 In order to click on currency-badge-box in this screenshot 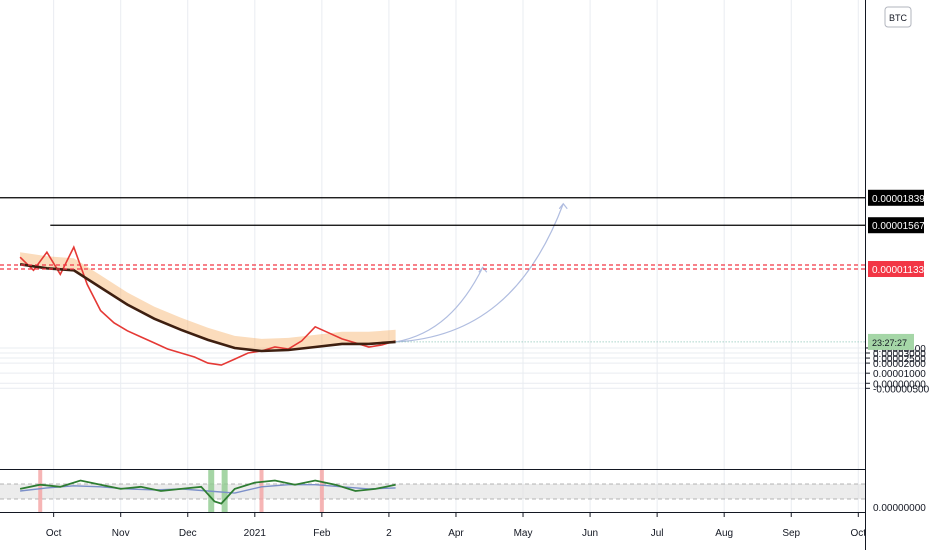, I will do `click(898, 17)`.